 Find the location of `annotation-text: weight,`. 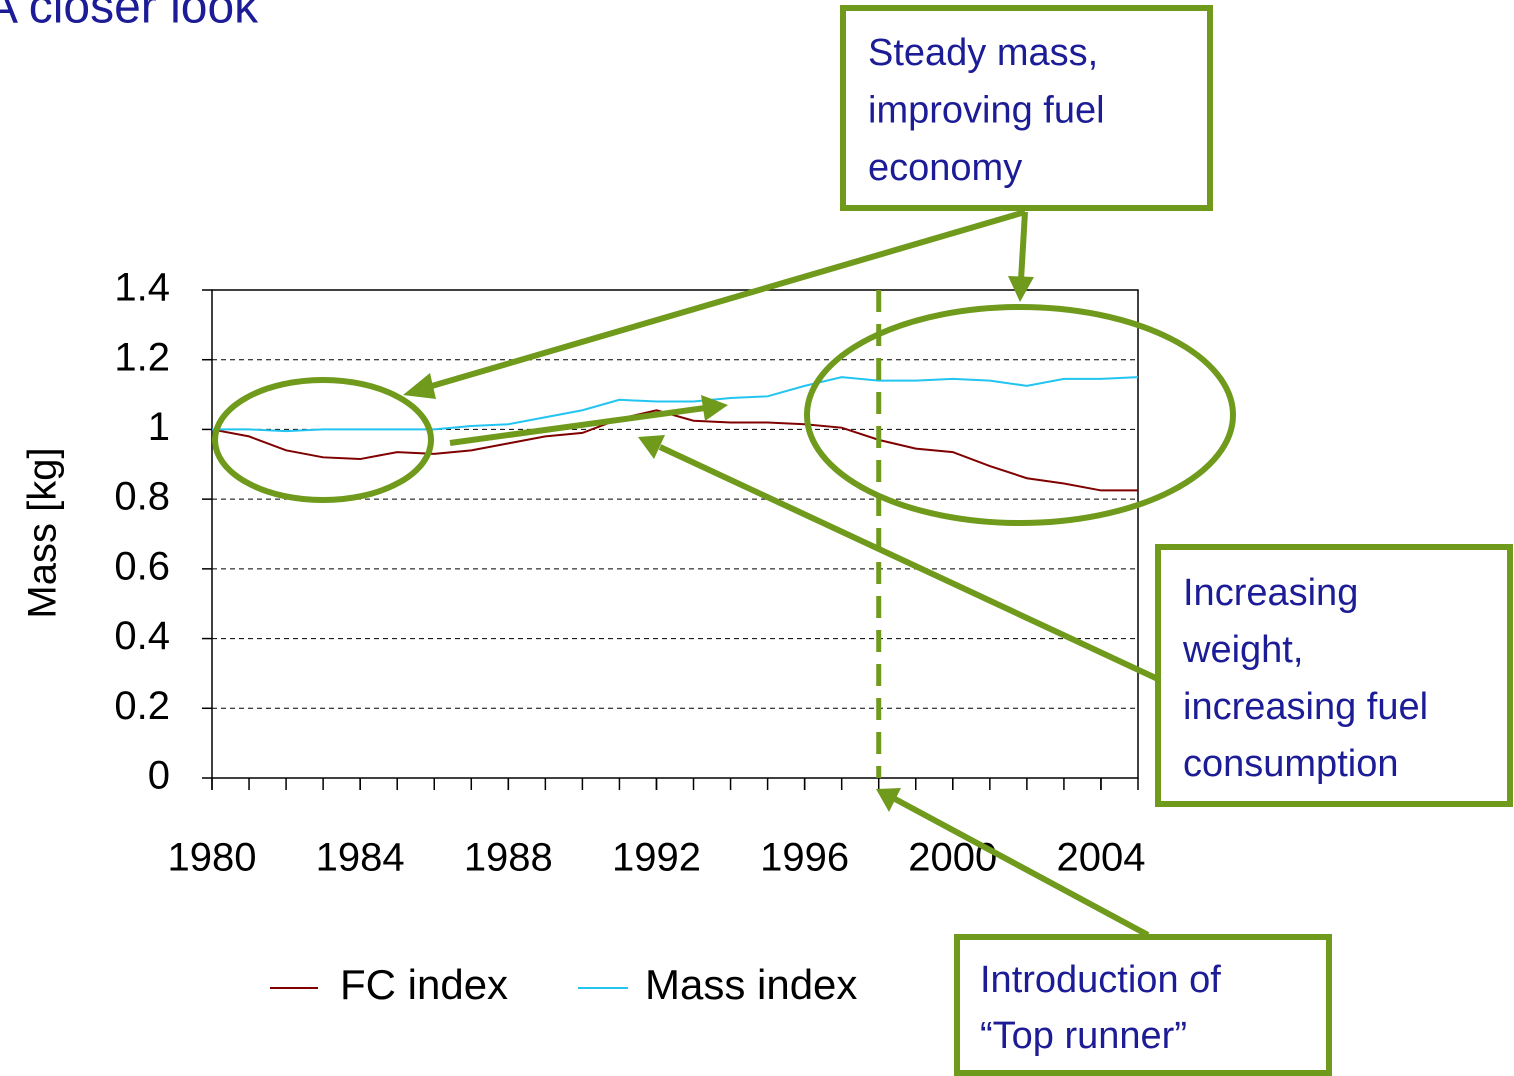

annotation-text: weight, is located at coordinates (1242, 650).